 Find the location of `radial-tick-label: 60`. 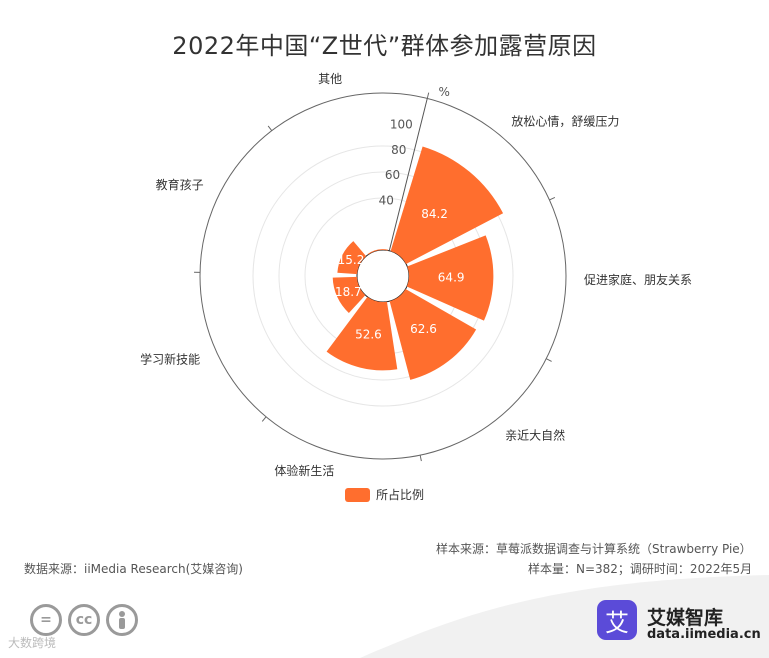

radial-tick-label: 60 is located at coordinates (392, 175).